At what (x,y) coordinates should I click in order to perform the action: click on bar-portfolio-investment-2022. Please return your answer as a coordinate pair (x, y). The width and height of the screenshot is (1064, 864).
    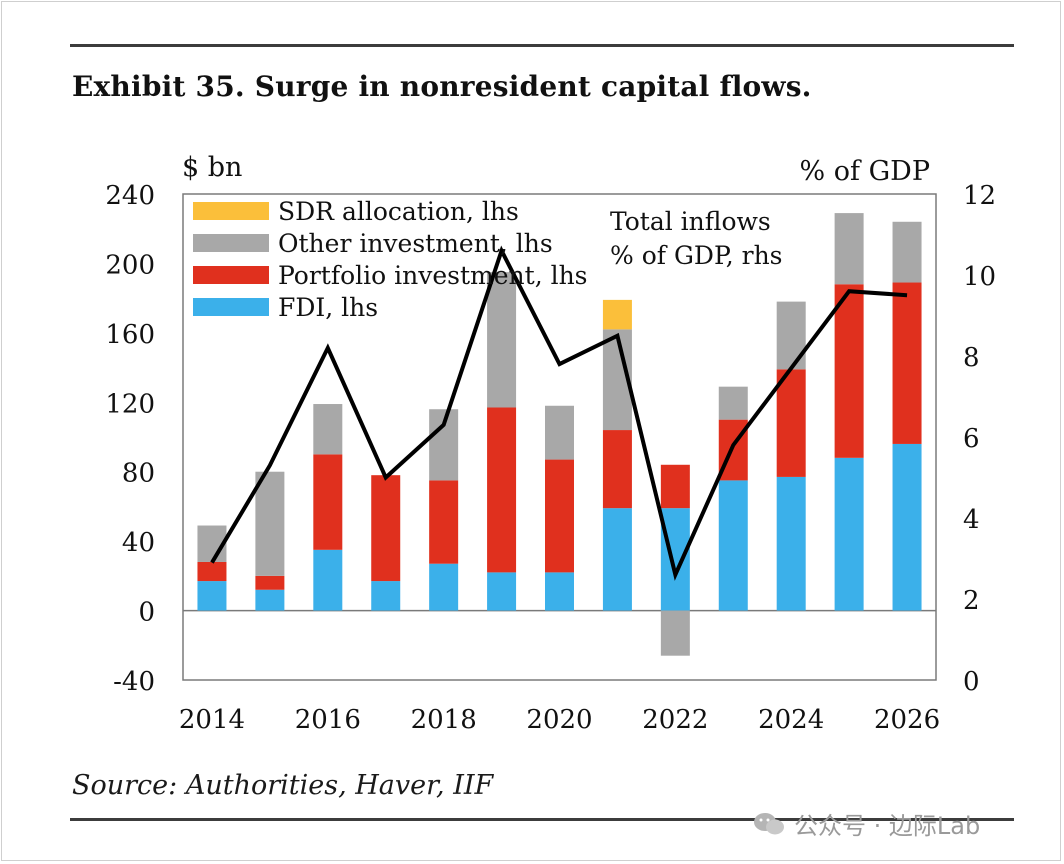
    Looking at the image, I should click on (675, 486).